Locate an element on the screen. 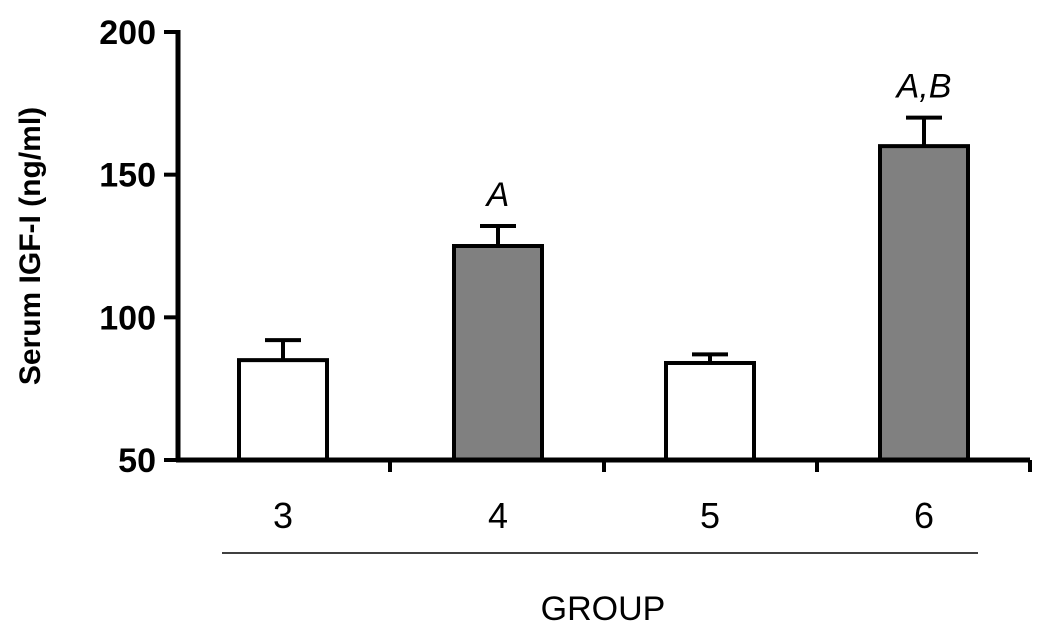 This screenshot has height=642, width=1050. y-tick-label-150: 150 is located at coordinates (127, 176).